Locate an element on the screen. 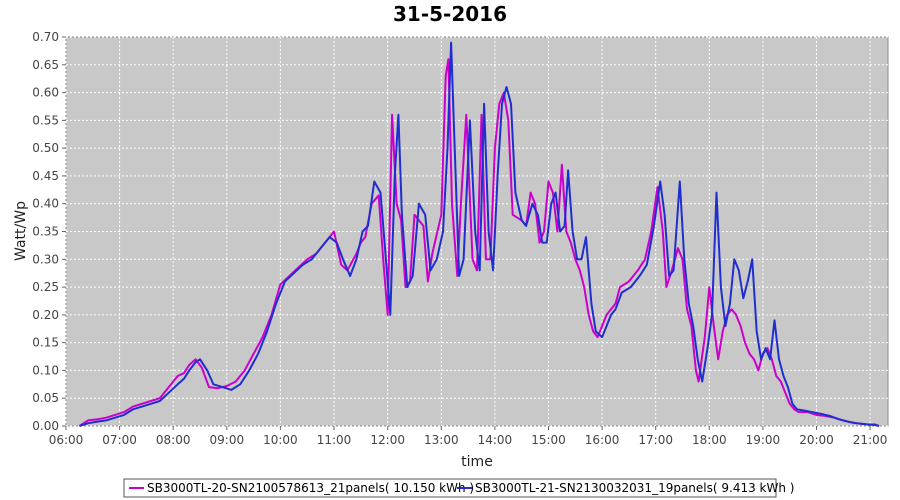 The height and width of the screenshot is (500, 900). x-tick-label: 16:00 is located at coordinates (602, 440).